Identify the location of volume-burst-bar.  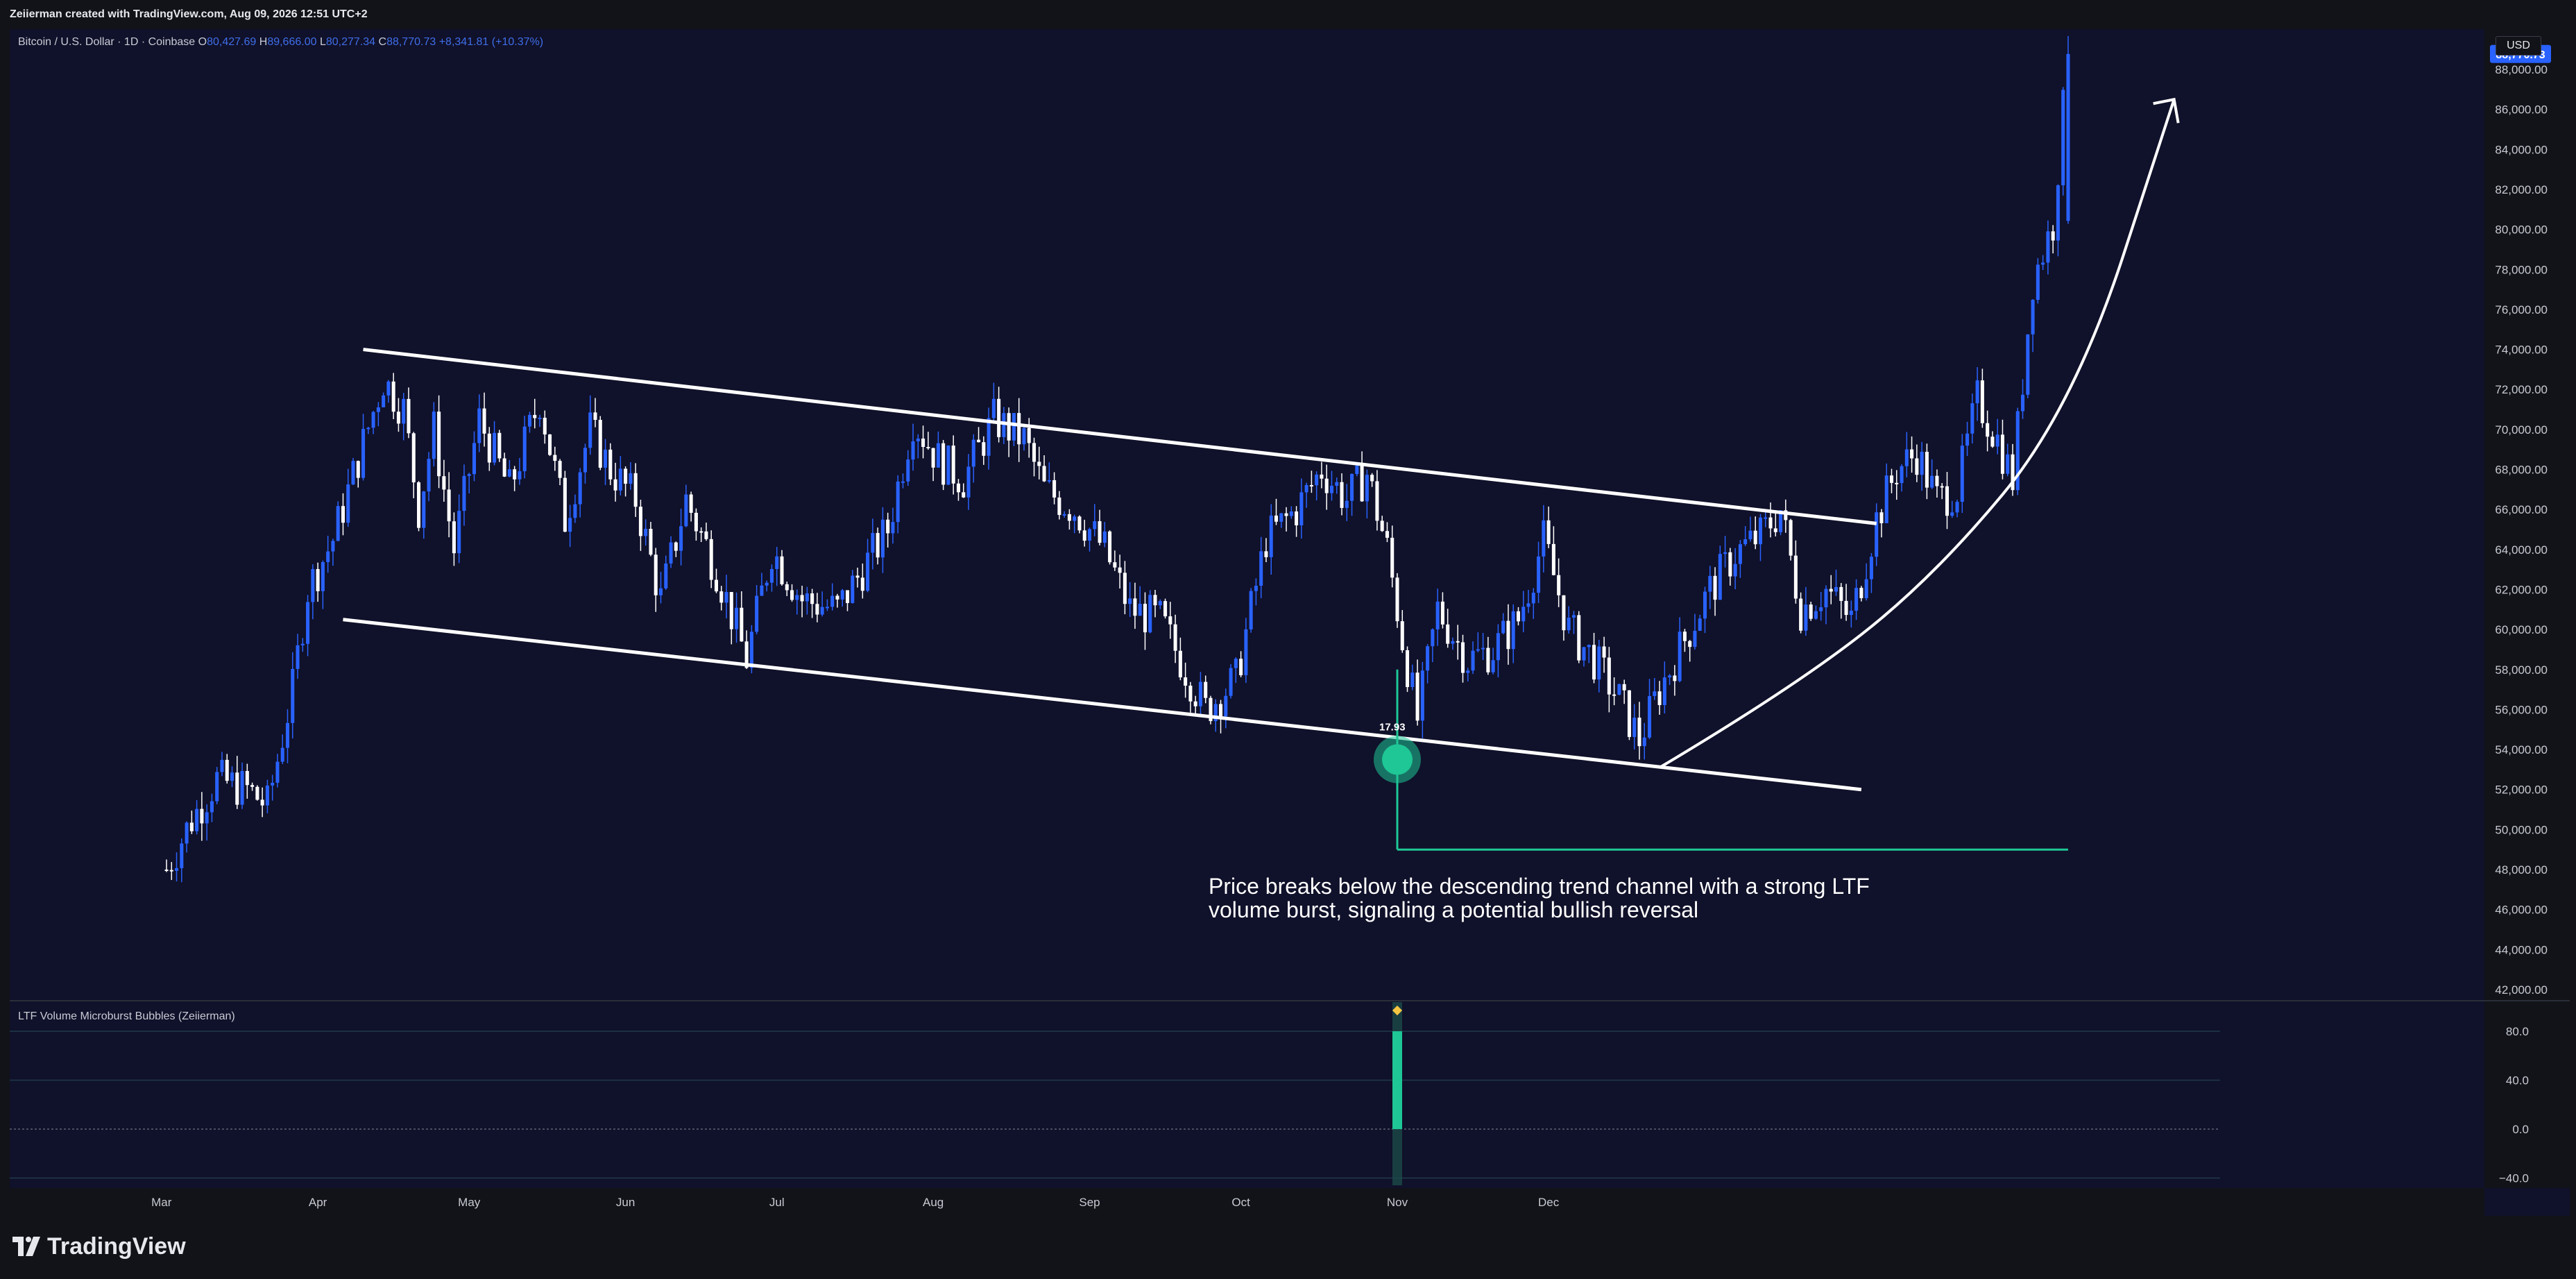
(1397, 1080).